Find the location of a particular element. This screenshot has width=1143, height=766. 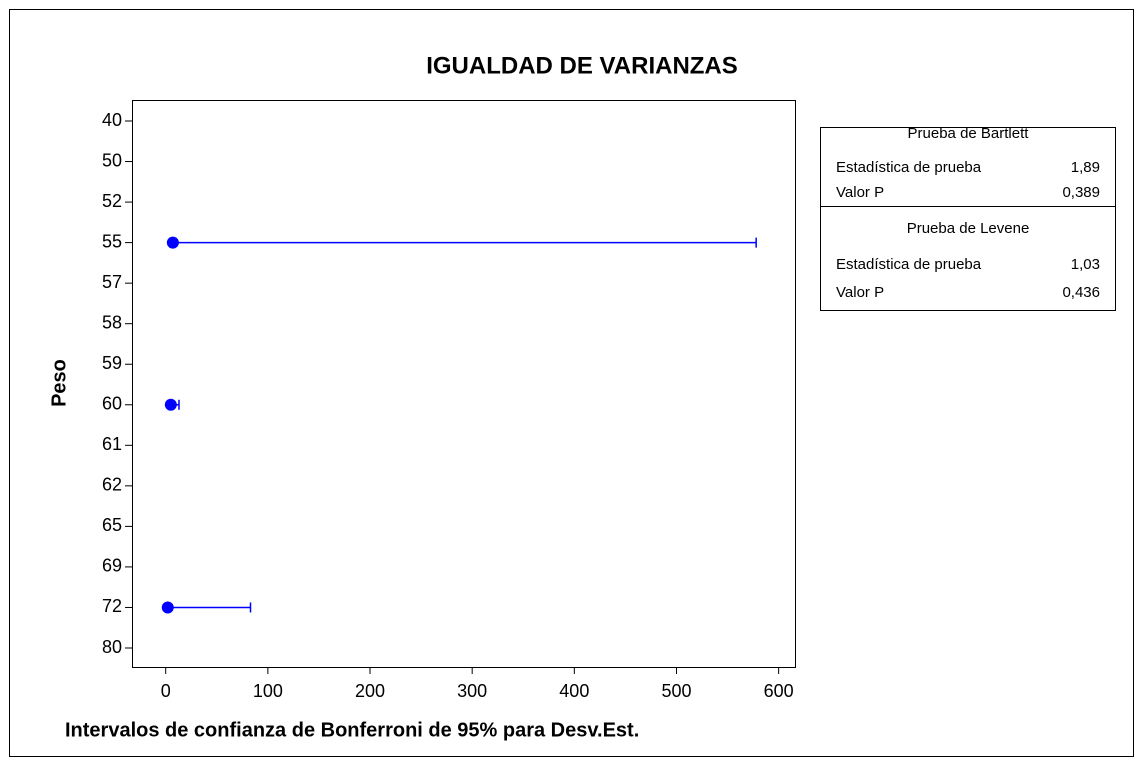

y-tick-label: 40 is located at coordinates (112, 120).